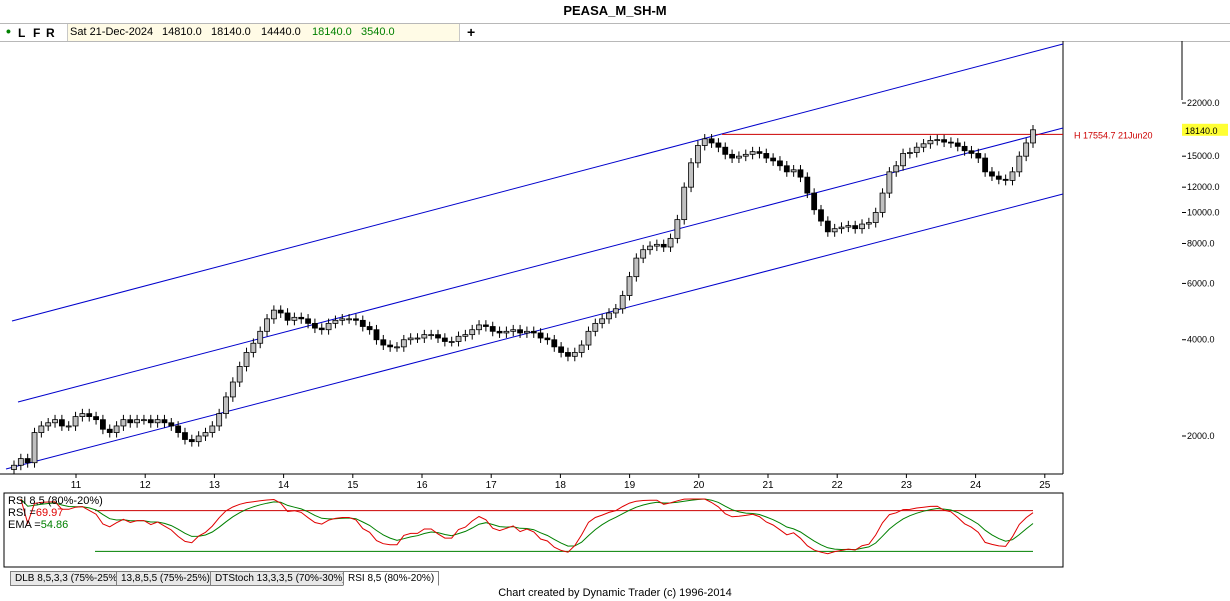 The height and width of the screenshot is (601, 1230). Describe the element at coordinates (50, 33) in the screenshot. I see `toolbar-r-button: R` at that location.